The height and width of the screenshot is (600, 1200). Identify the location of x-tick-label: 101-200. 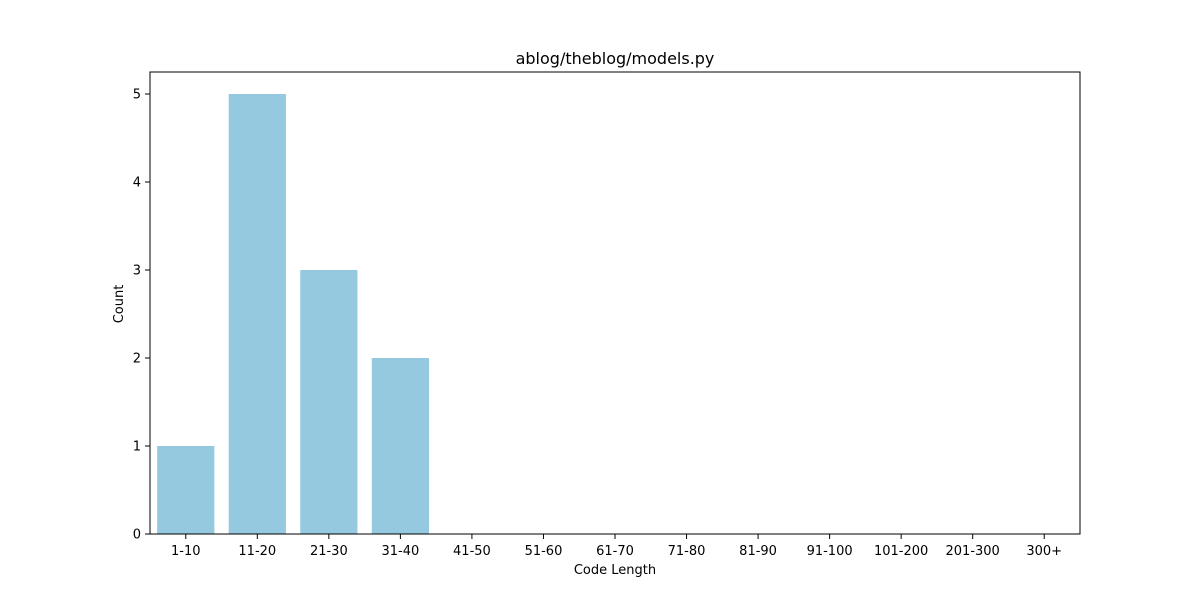
(901, 551).